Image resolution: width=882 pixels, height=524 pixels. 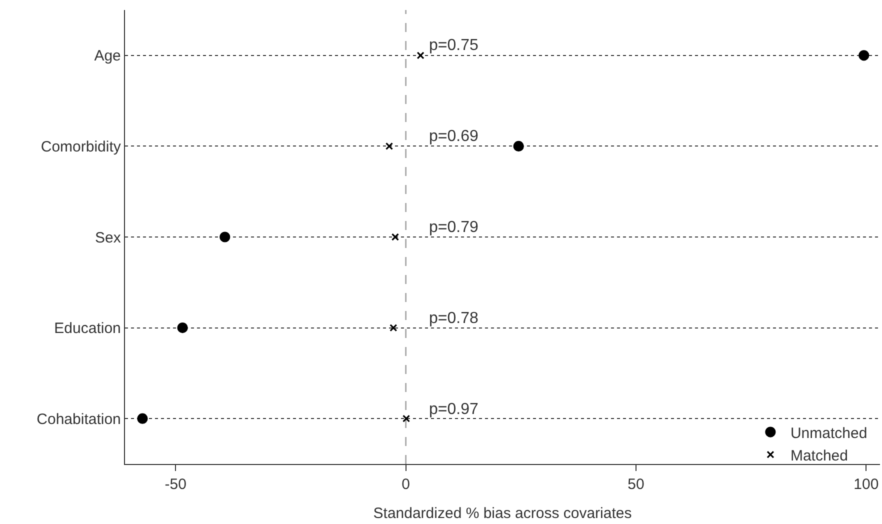 I want to click on y-tick-label: Education, so click(x=87, y=329).